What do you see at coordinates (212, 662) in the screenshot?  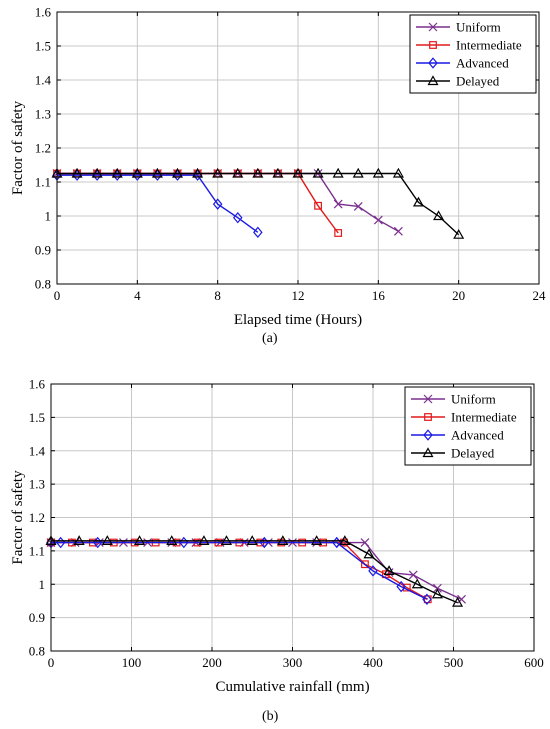 I see `x-tick-label: 200` at bounding box center [212, 662].